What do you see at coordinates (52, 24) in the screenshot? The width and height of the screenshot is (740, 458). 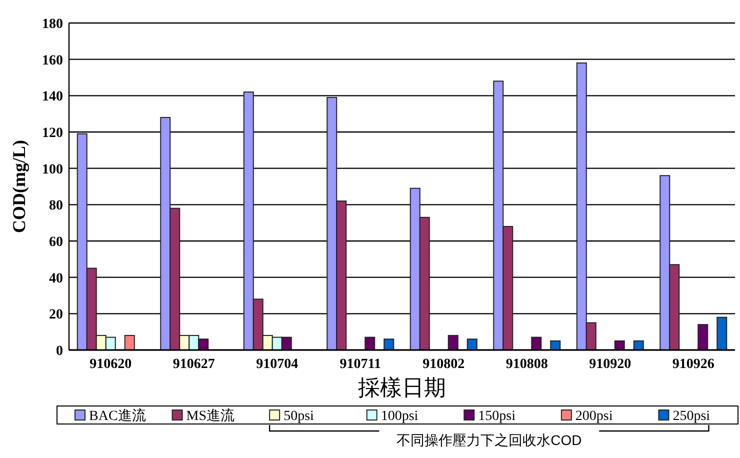 I see `y-tick-label: 180` at bounding box center [52, 24].